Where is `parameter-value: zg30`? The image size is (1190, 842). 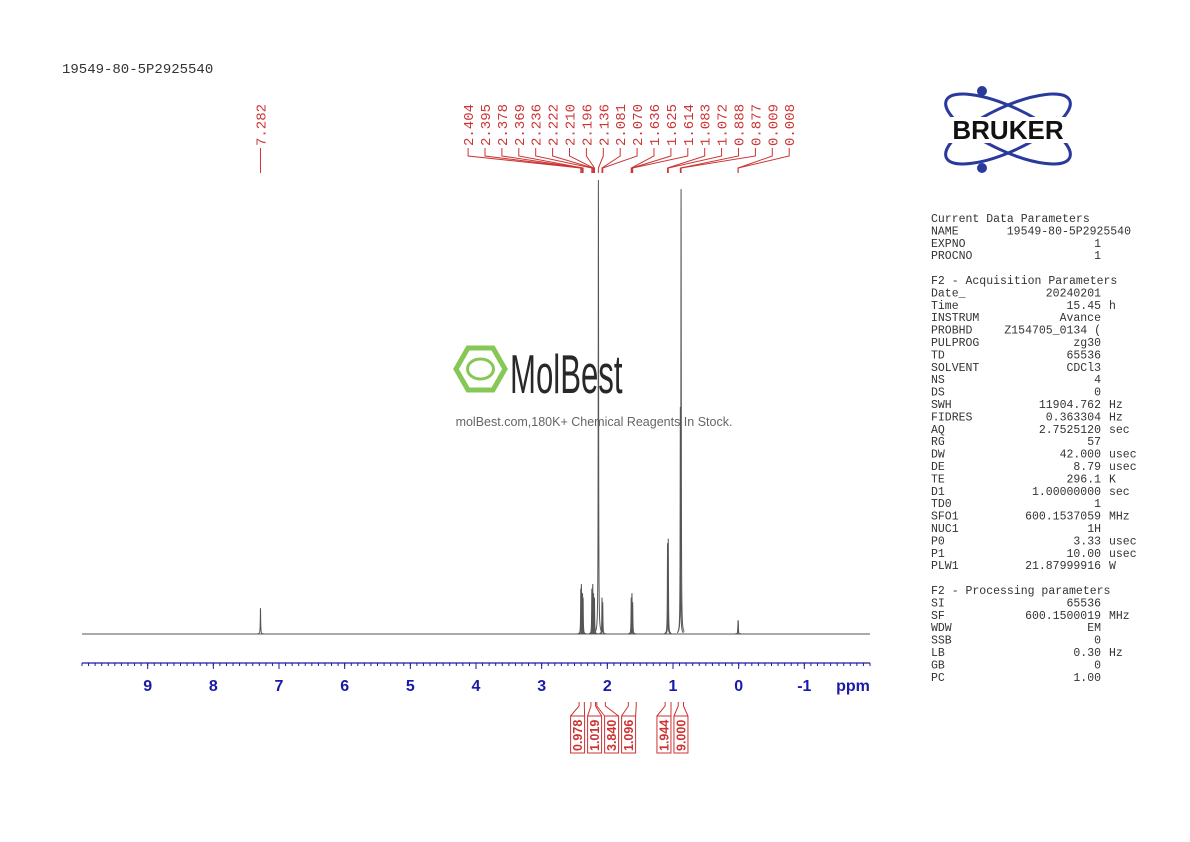
parameter-value: zg30 is located at coordinates (1087, 343).